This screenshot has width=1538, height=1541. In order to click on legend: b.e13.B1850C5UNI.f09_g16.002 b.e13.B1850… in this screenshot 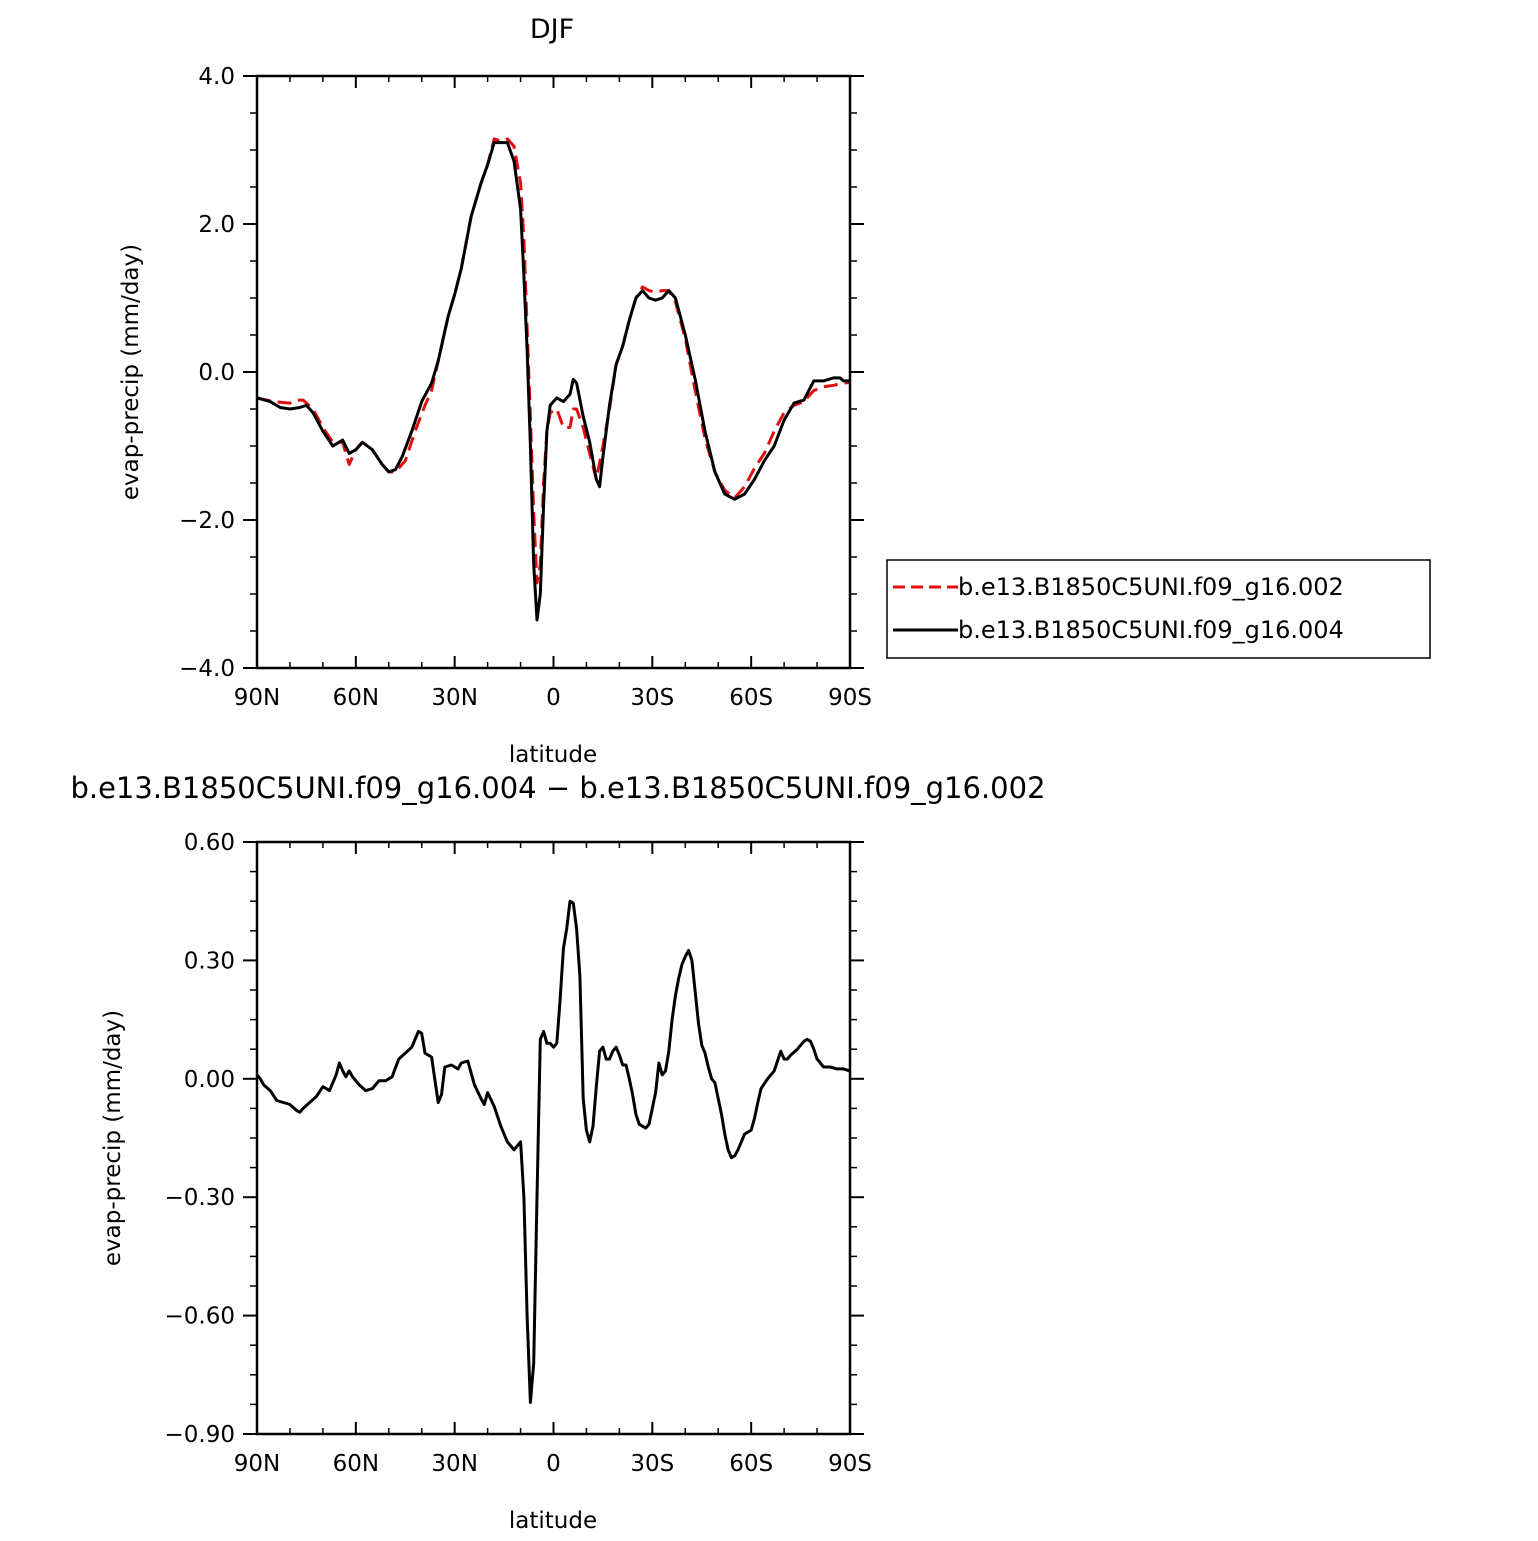, I will do `click(1158, 609)`.